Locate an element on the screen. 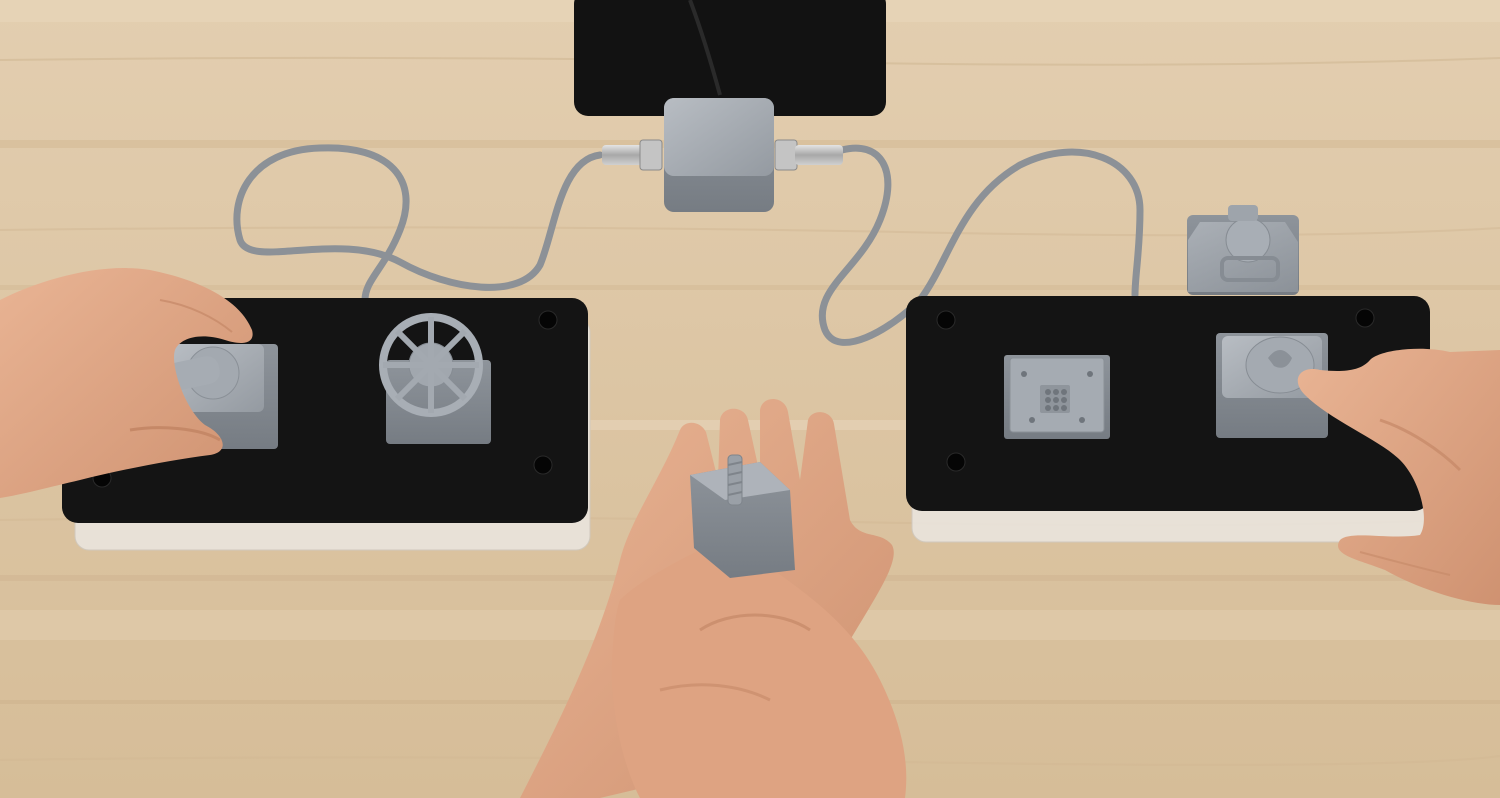 The height and width of the screenshot is (798, 1500). center-hands is located at coordinates (713, 598).